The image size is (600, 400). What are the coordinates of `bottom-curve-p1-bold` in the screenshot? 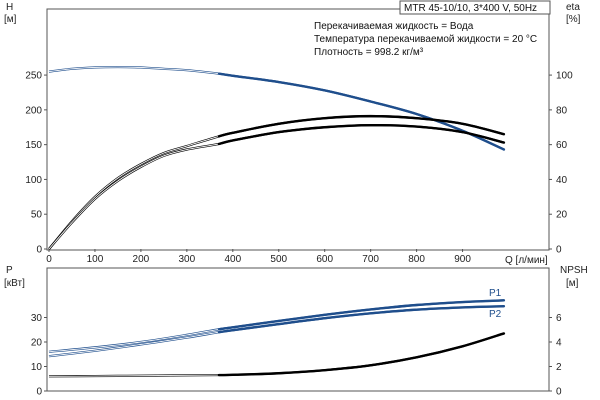 It's located at (361, 315).